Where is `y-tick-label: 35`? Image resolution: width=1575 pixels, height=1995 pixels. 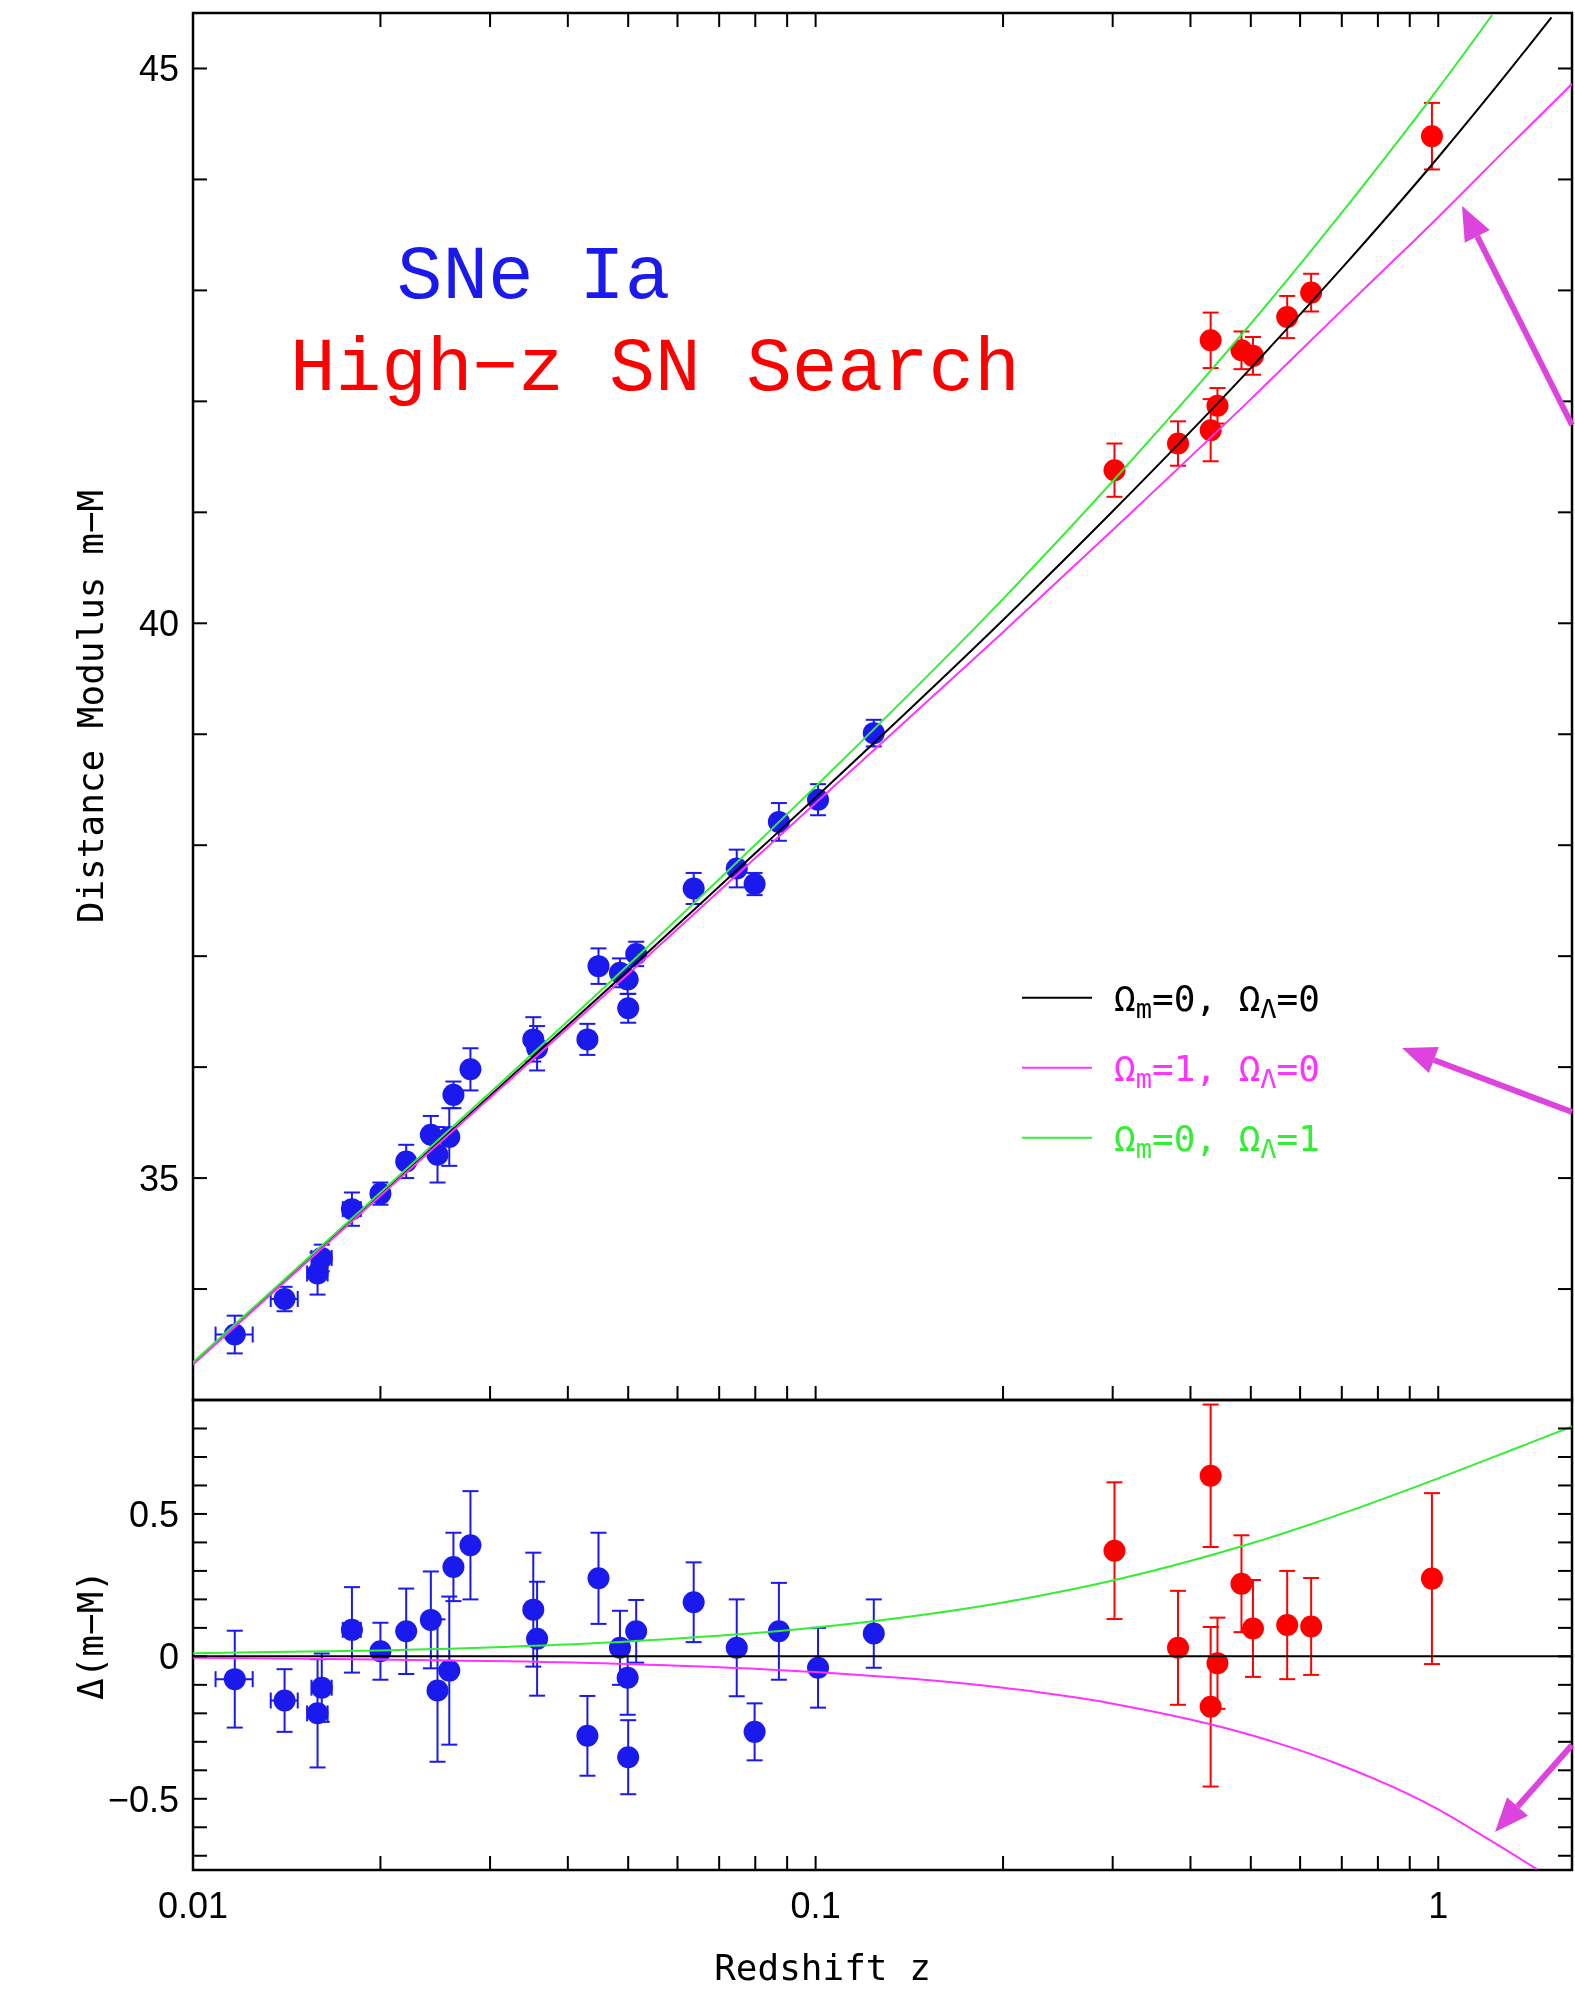
y-tick-label: 35 is located at coordinates (158, 1179).